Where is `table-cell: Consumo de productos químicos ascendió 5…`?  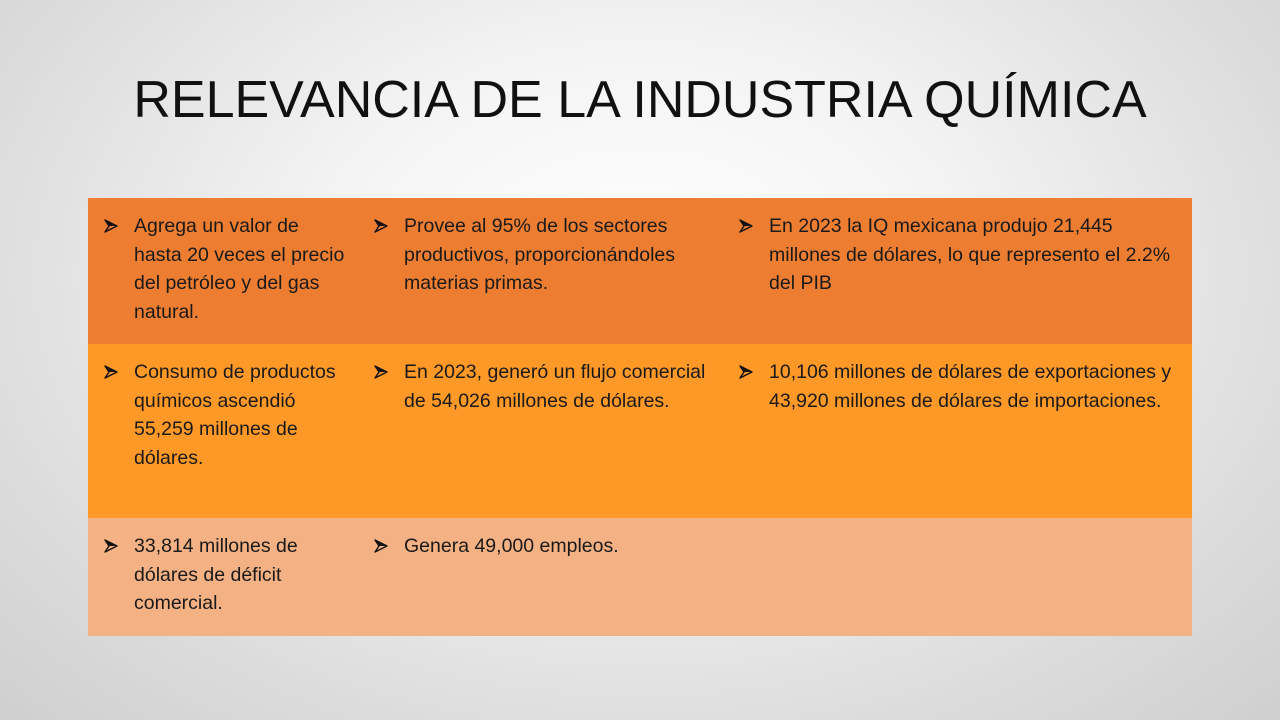
table-cell: Consumo de productos químicos ascendió 5… is located at coordinates (223, 431).